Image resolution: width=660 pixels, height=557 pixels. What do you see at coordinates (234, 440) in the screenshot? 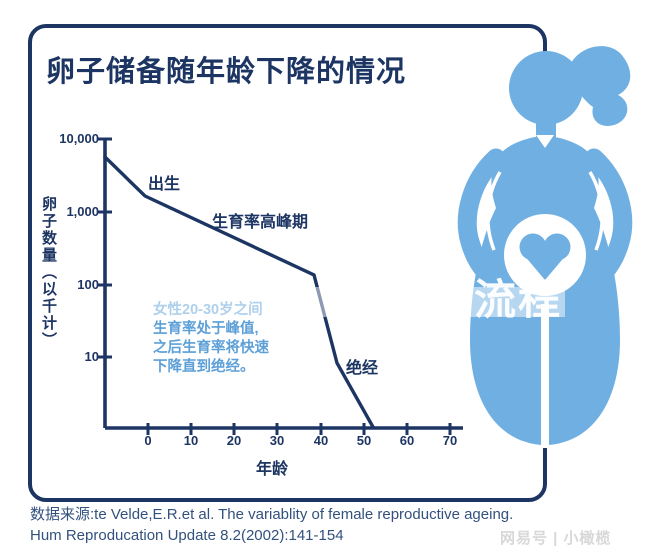
I see `x-tick-label-20: 20` at bounding box center [234, 440].